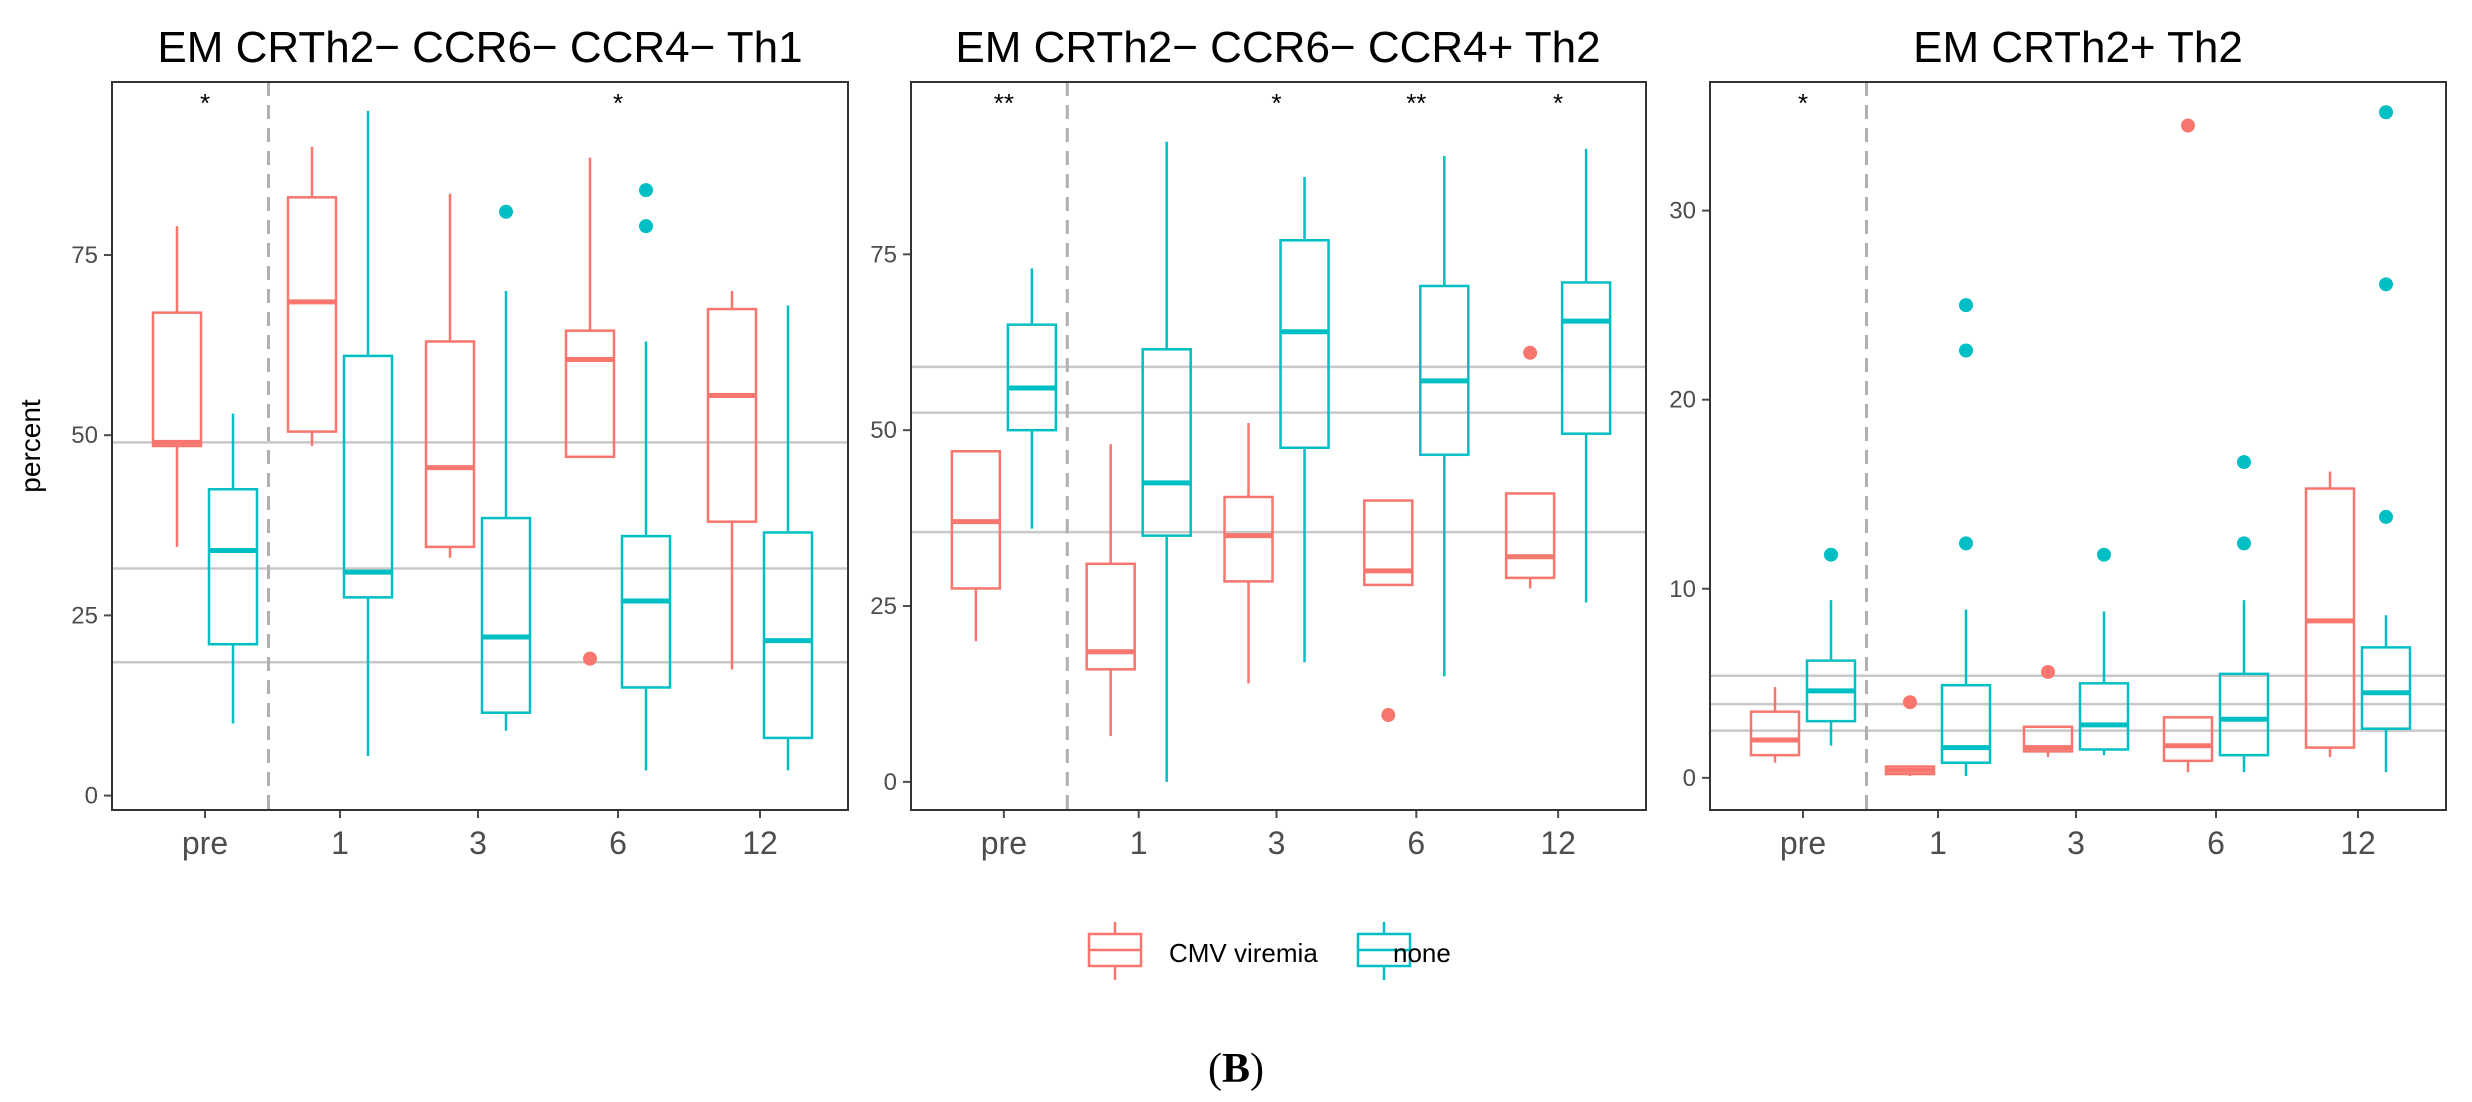 This screenshot has width=2472, height=1102. What do you see at coordinates (84, 255) in the screenshot?
I see `y-tick-label: 75` at bounding box center [84, 255].